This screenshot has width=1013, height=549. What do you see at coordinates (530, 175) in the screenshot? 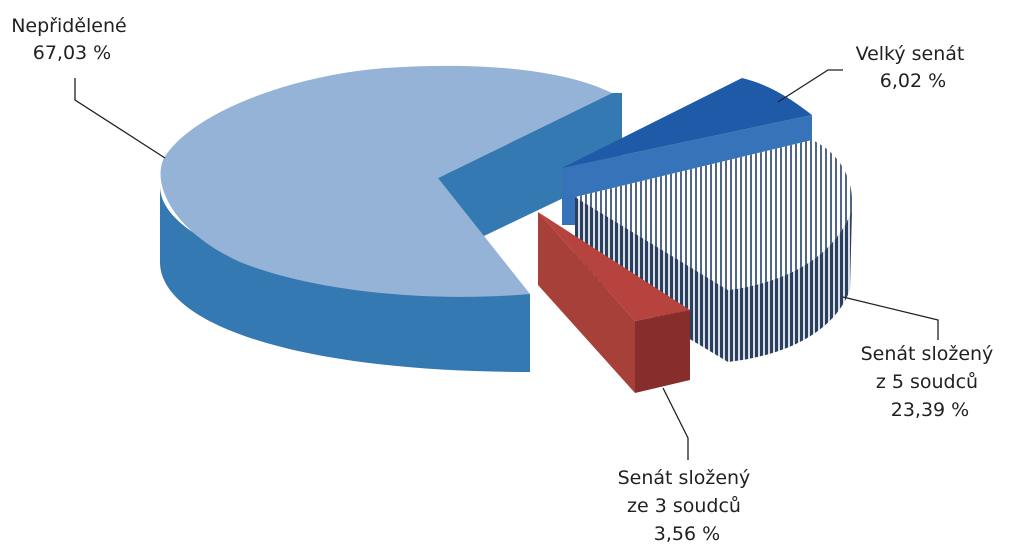
I see `slice-neprirazene-inner-side` at bounding box center [530, 175].